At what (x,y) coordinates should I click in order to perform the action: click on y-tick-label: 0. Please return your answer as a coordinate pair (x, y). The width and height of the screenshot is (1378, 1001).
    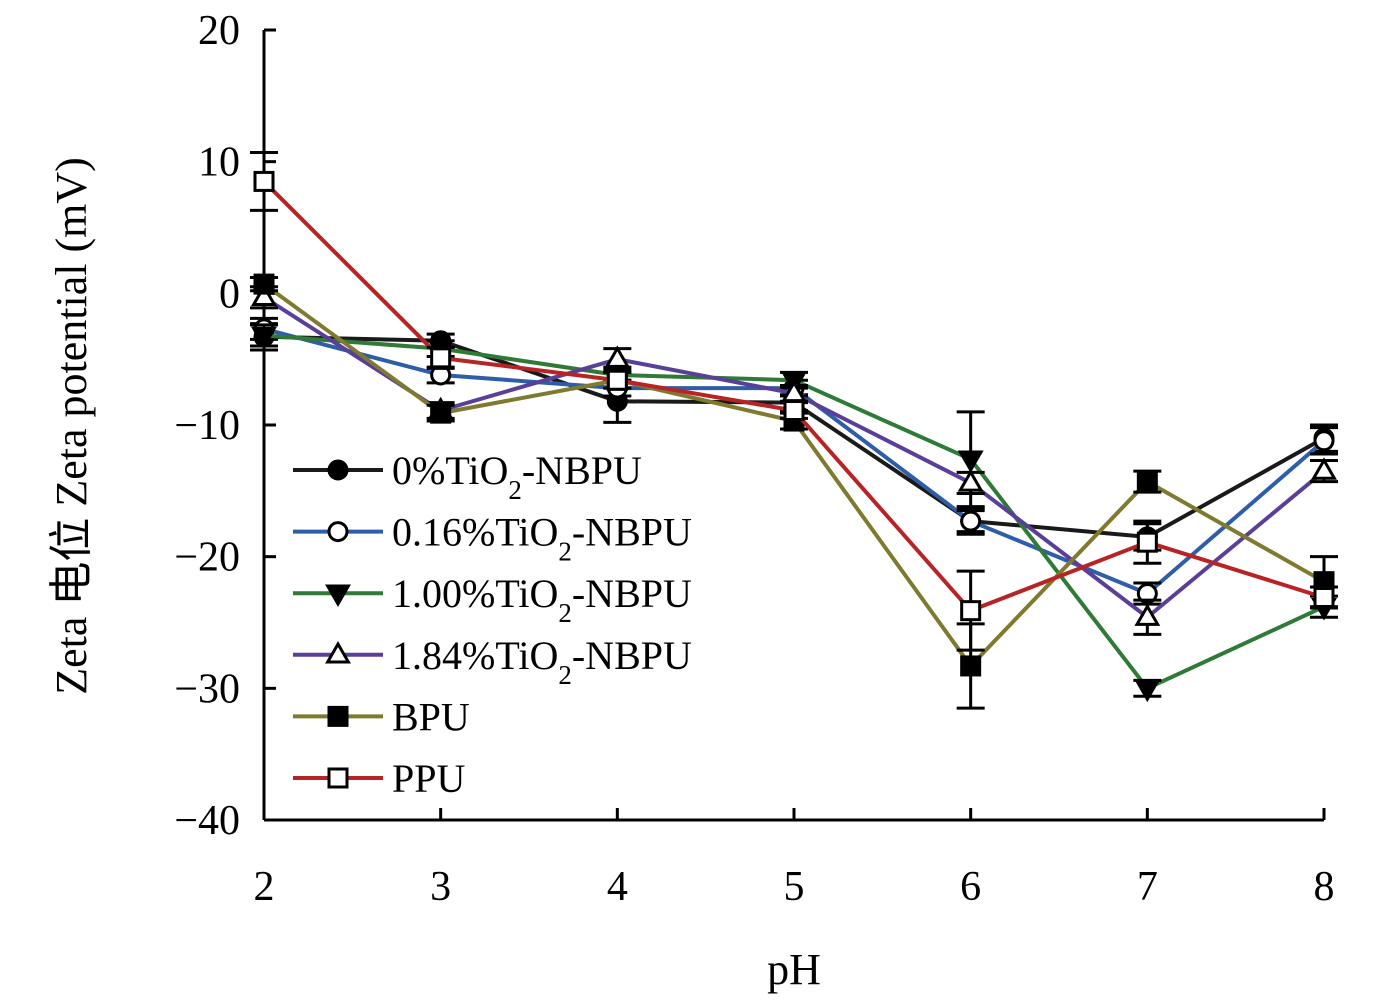
    Looking at the image, I should click on (229, 294).